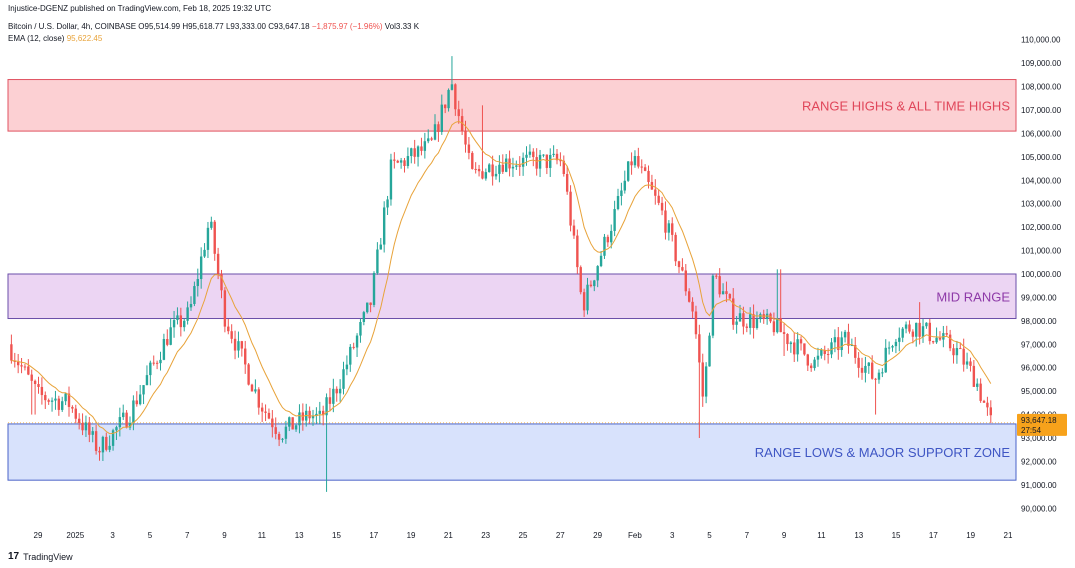 The image size is (1075, 568). I want to click on y-tick-label: 96,000.00, so click(1039, 368).